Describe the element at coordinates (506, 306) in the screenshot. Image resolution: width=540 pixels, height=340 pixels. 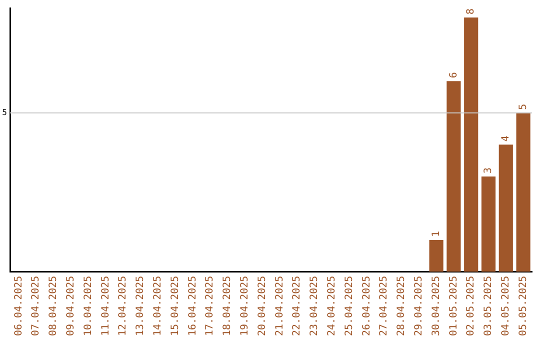
I see `x-tick-label: 04.05.2025` at that location.